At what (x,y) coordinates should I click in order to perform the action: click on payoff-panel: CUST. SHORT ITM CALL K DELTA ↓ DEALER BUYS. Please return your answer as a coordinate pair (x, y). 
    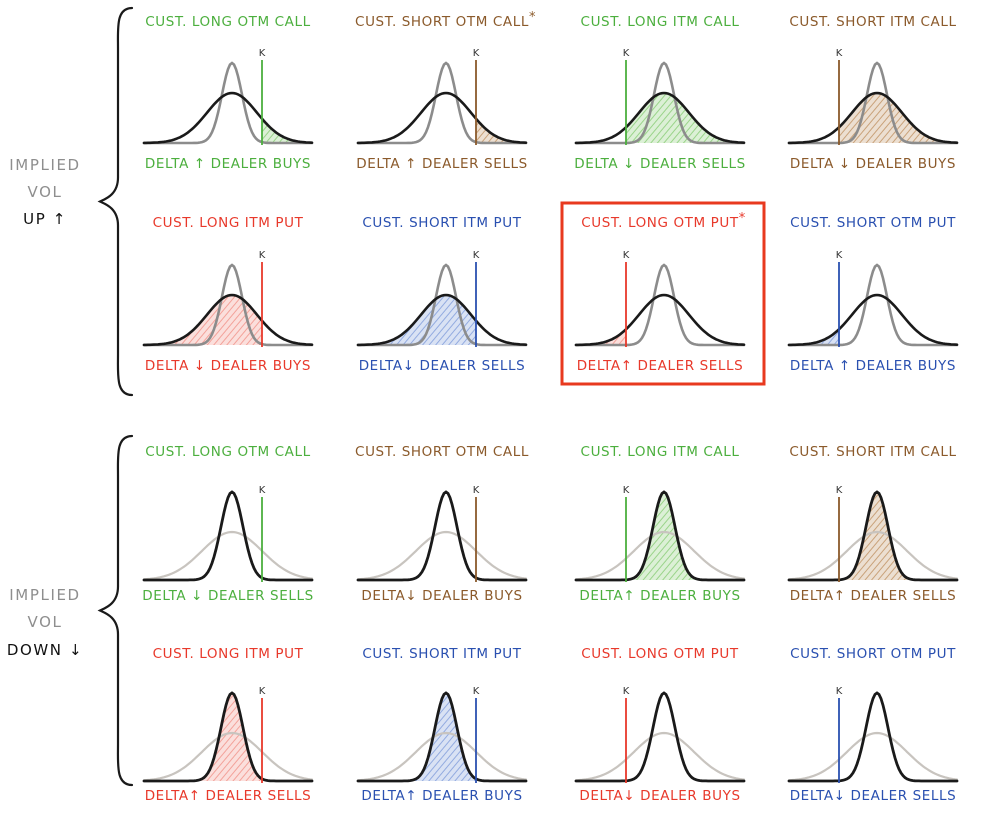
    Looking at the image, I should click on (873, 93).